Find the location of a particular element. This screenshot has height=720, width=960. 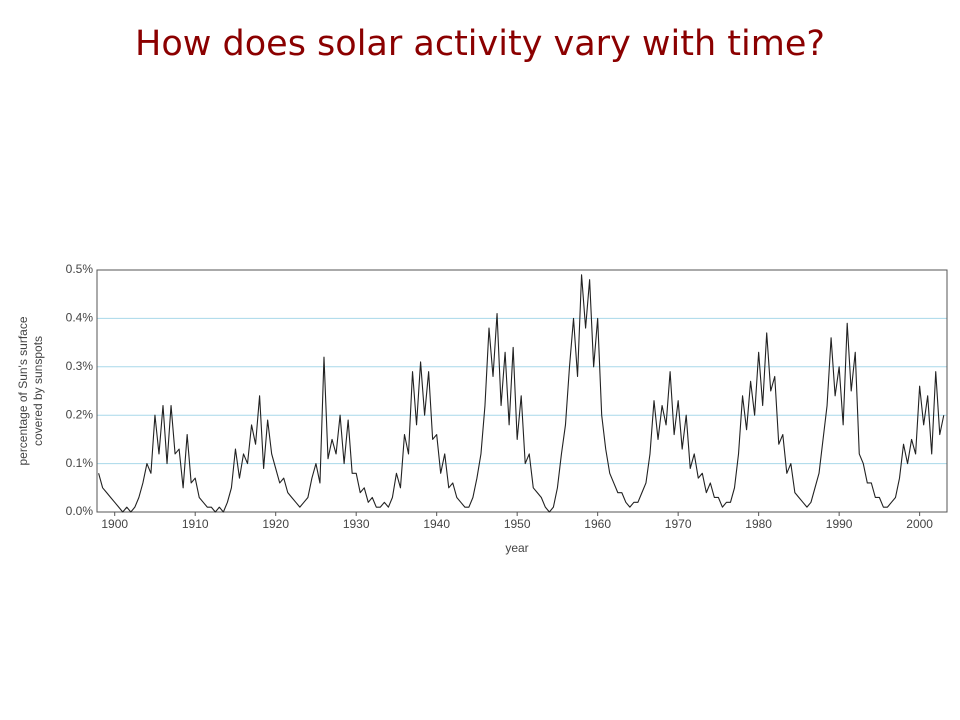

x-axis-label: year is located at coordinates (516, 548).